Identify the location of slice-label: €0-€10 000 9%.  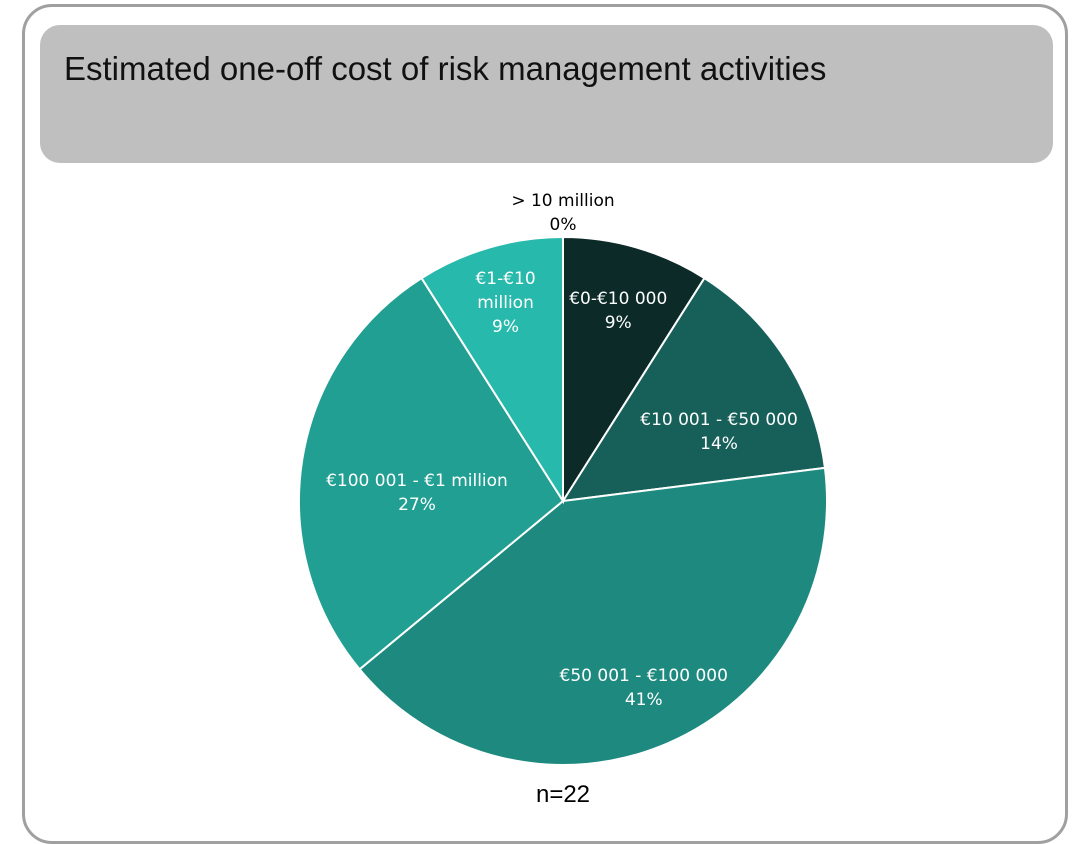
(618, 311).